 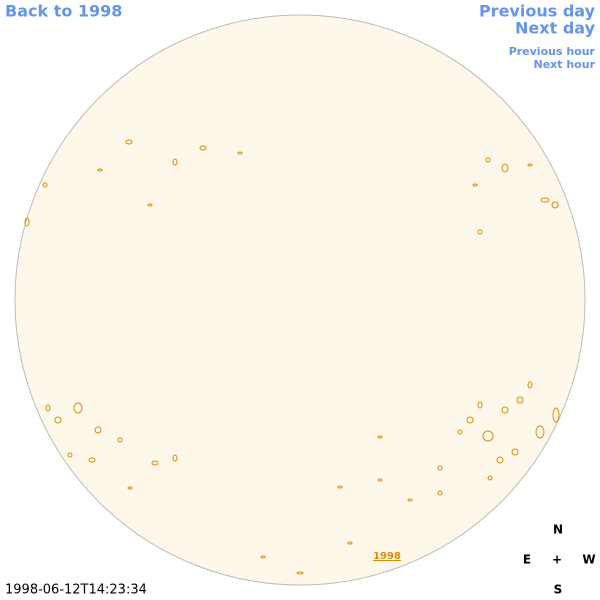 What do you see at coordinates (76, 590) in the screenshot?
I see `timestamp: 1998-06-12T14:23:34` at bounding box center [76, 590].